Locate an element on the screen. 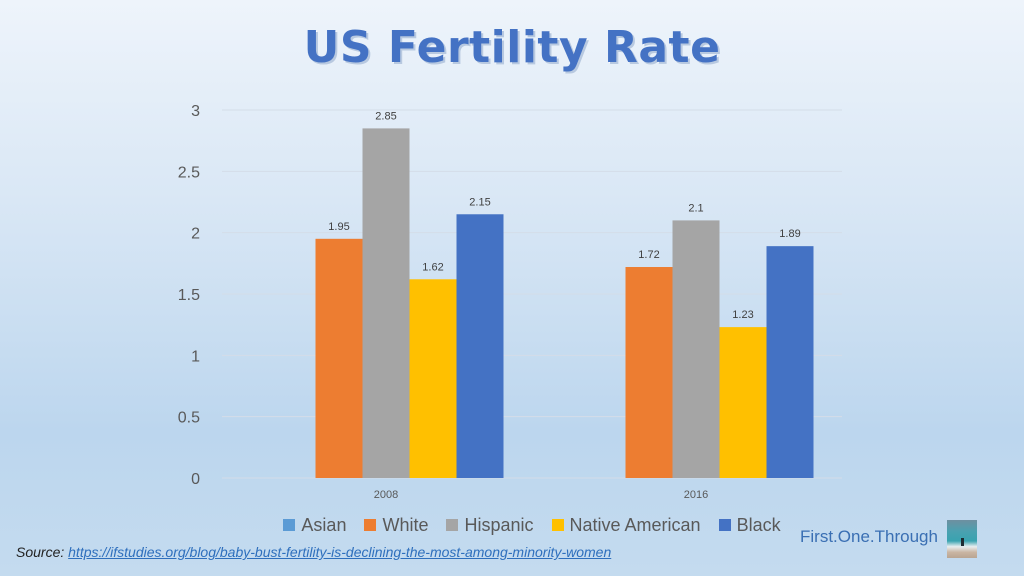  y-tick-label: 1 is located at coordinates (195, 356).